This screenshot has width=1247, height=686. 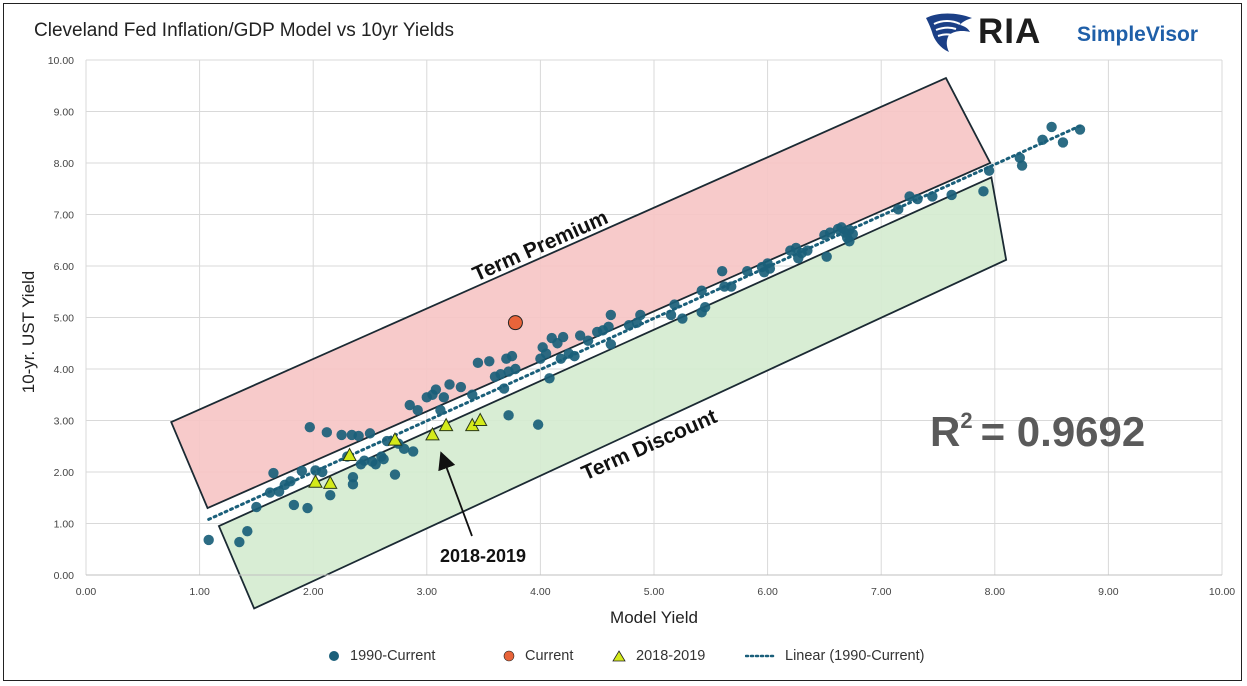 What do you see at coordinates (619, 656) in the screenshot?
I see `legend-triangle-marker` at bounding box center [619, 656].